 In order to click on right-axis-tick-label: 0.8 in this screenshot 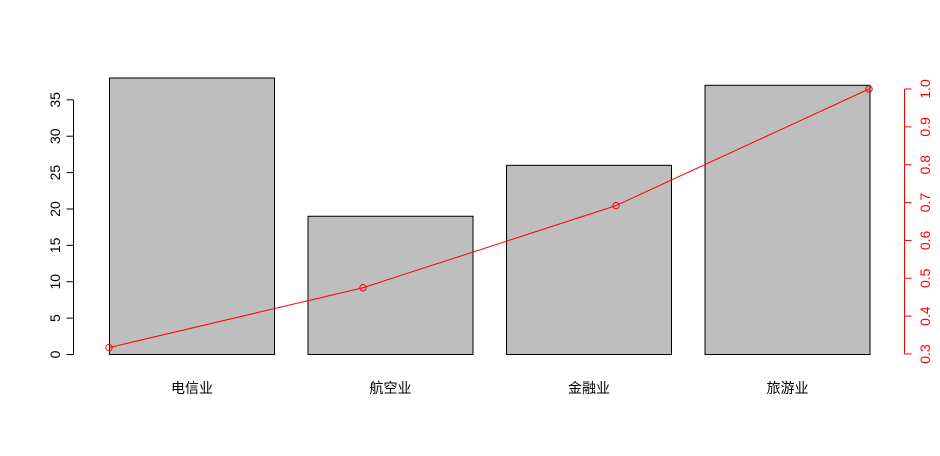, I will do `click(925, 165)`.